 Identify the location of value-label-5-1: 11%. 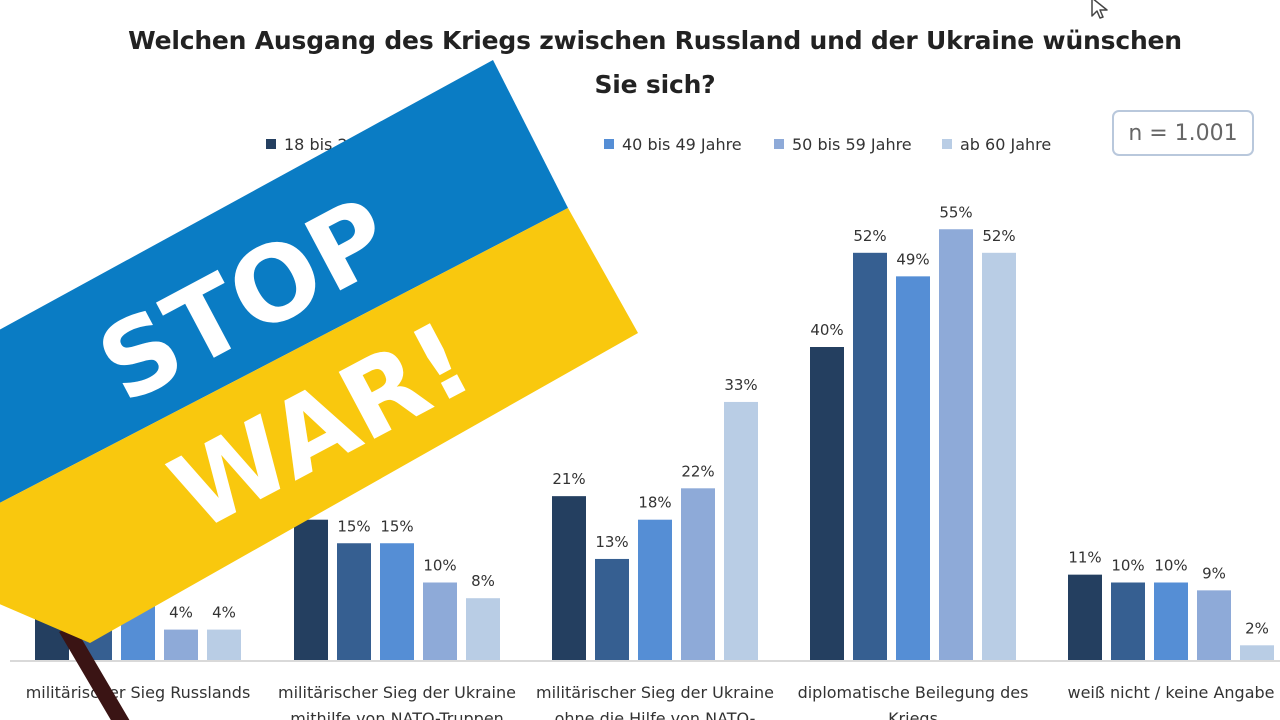
(1084, 558).